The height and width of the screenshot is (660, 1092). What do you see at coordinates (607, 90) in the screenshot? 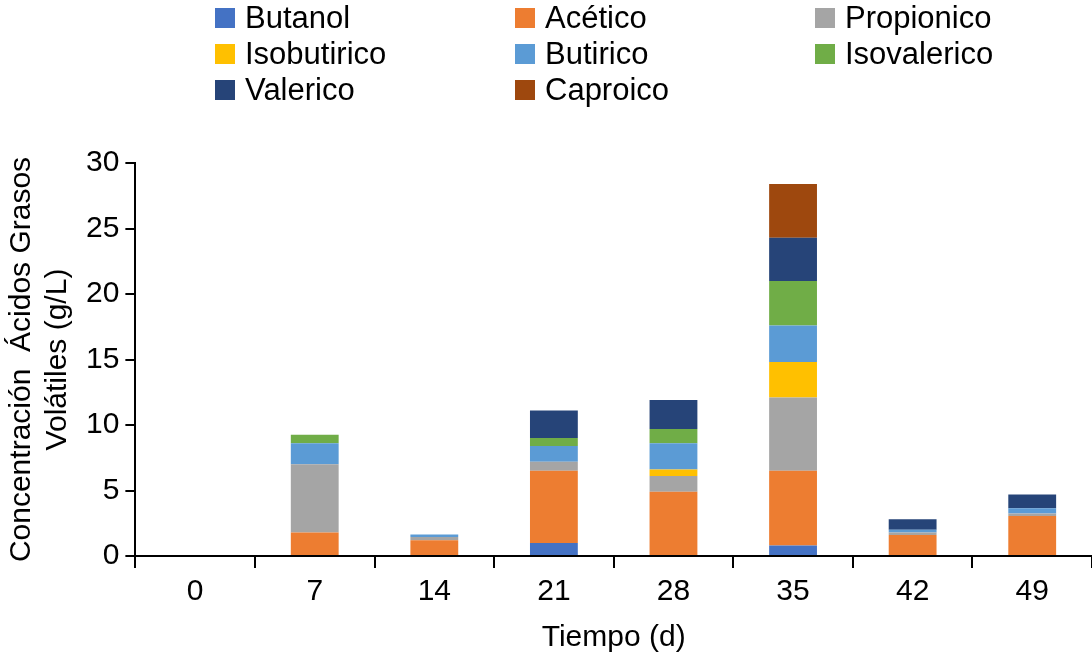
I see `legend-label: Caproico` at bounding box center [607, 90].